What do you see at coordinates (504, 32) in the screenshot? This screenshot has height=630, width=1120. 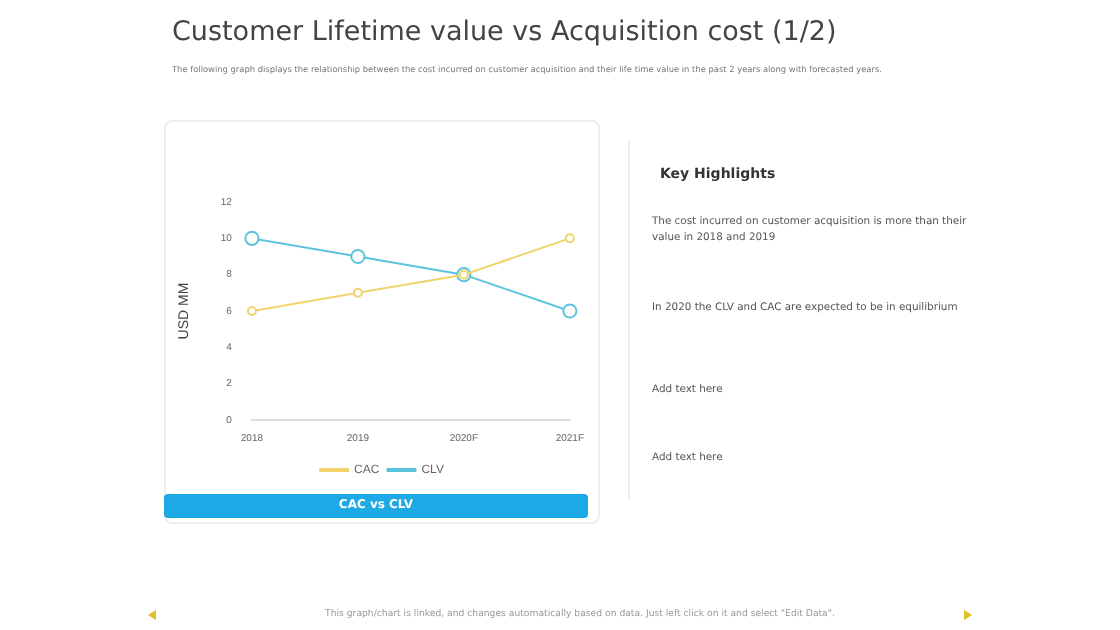 I see `chart-title: Customer Lifetime value vs Acquisition cost (1/2)` at bounding box center [504, 32].